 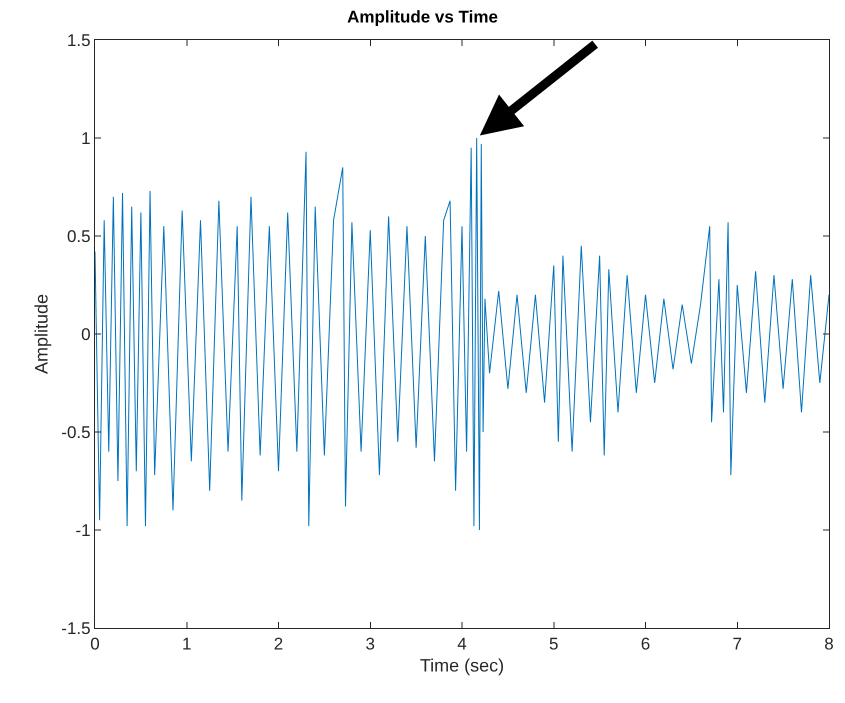 I want to click on y-tick-label: 1.5, so click(x=78, y=40).